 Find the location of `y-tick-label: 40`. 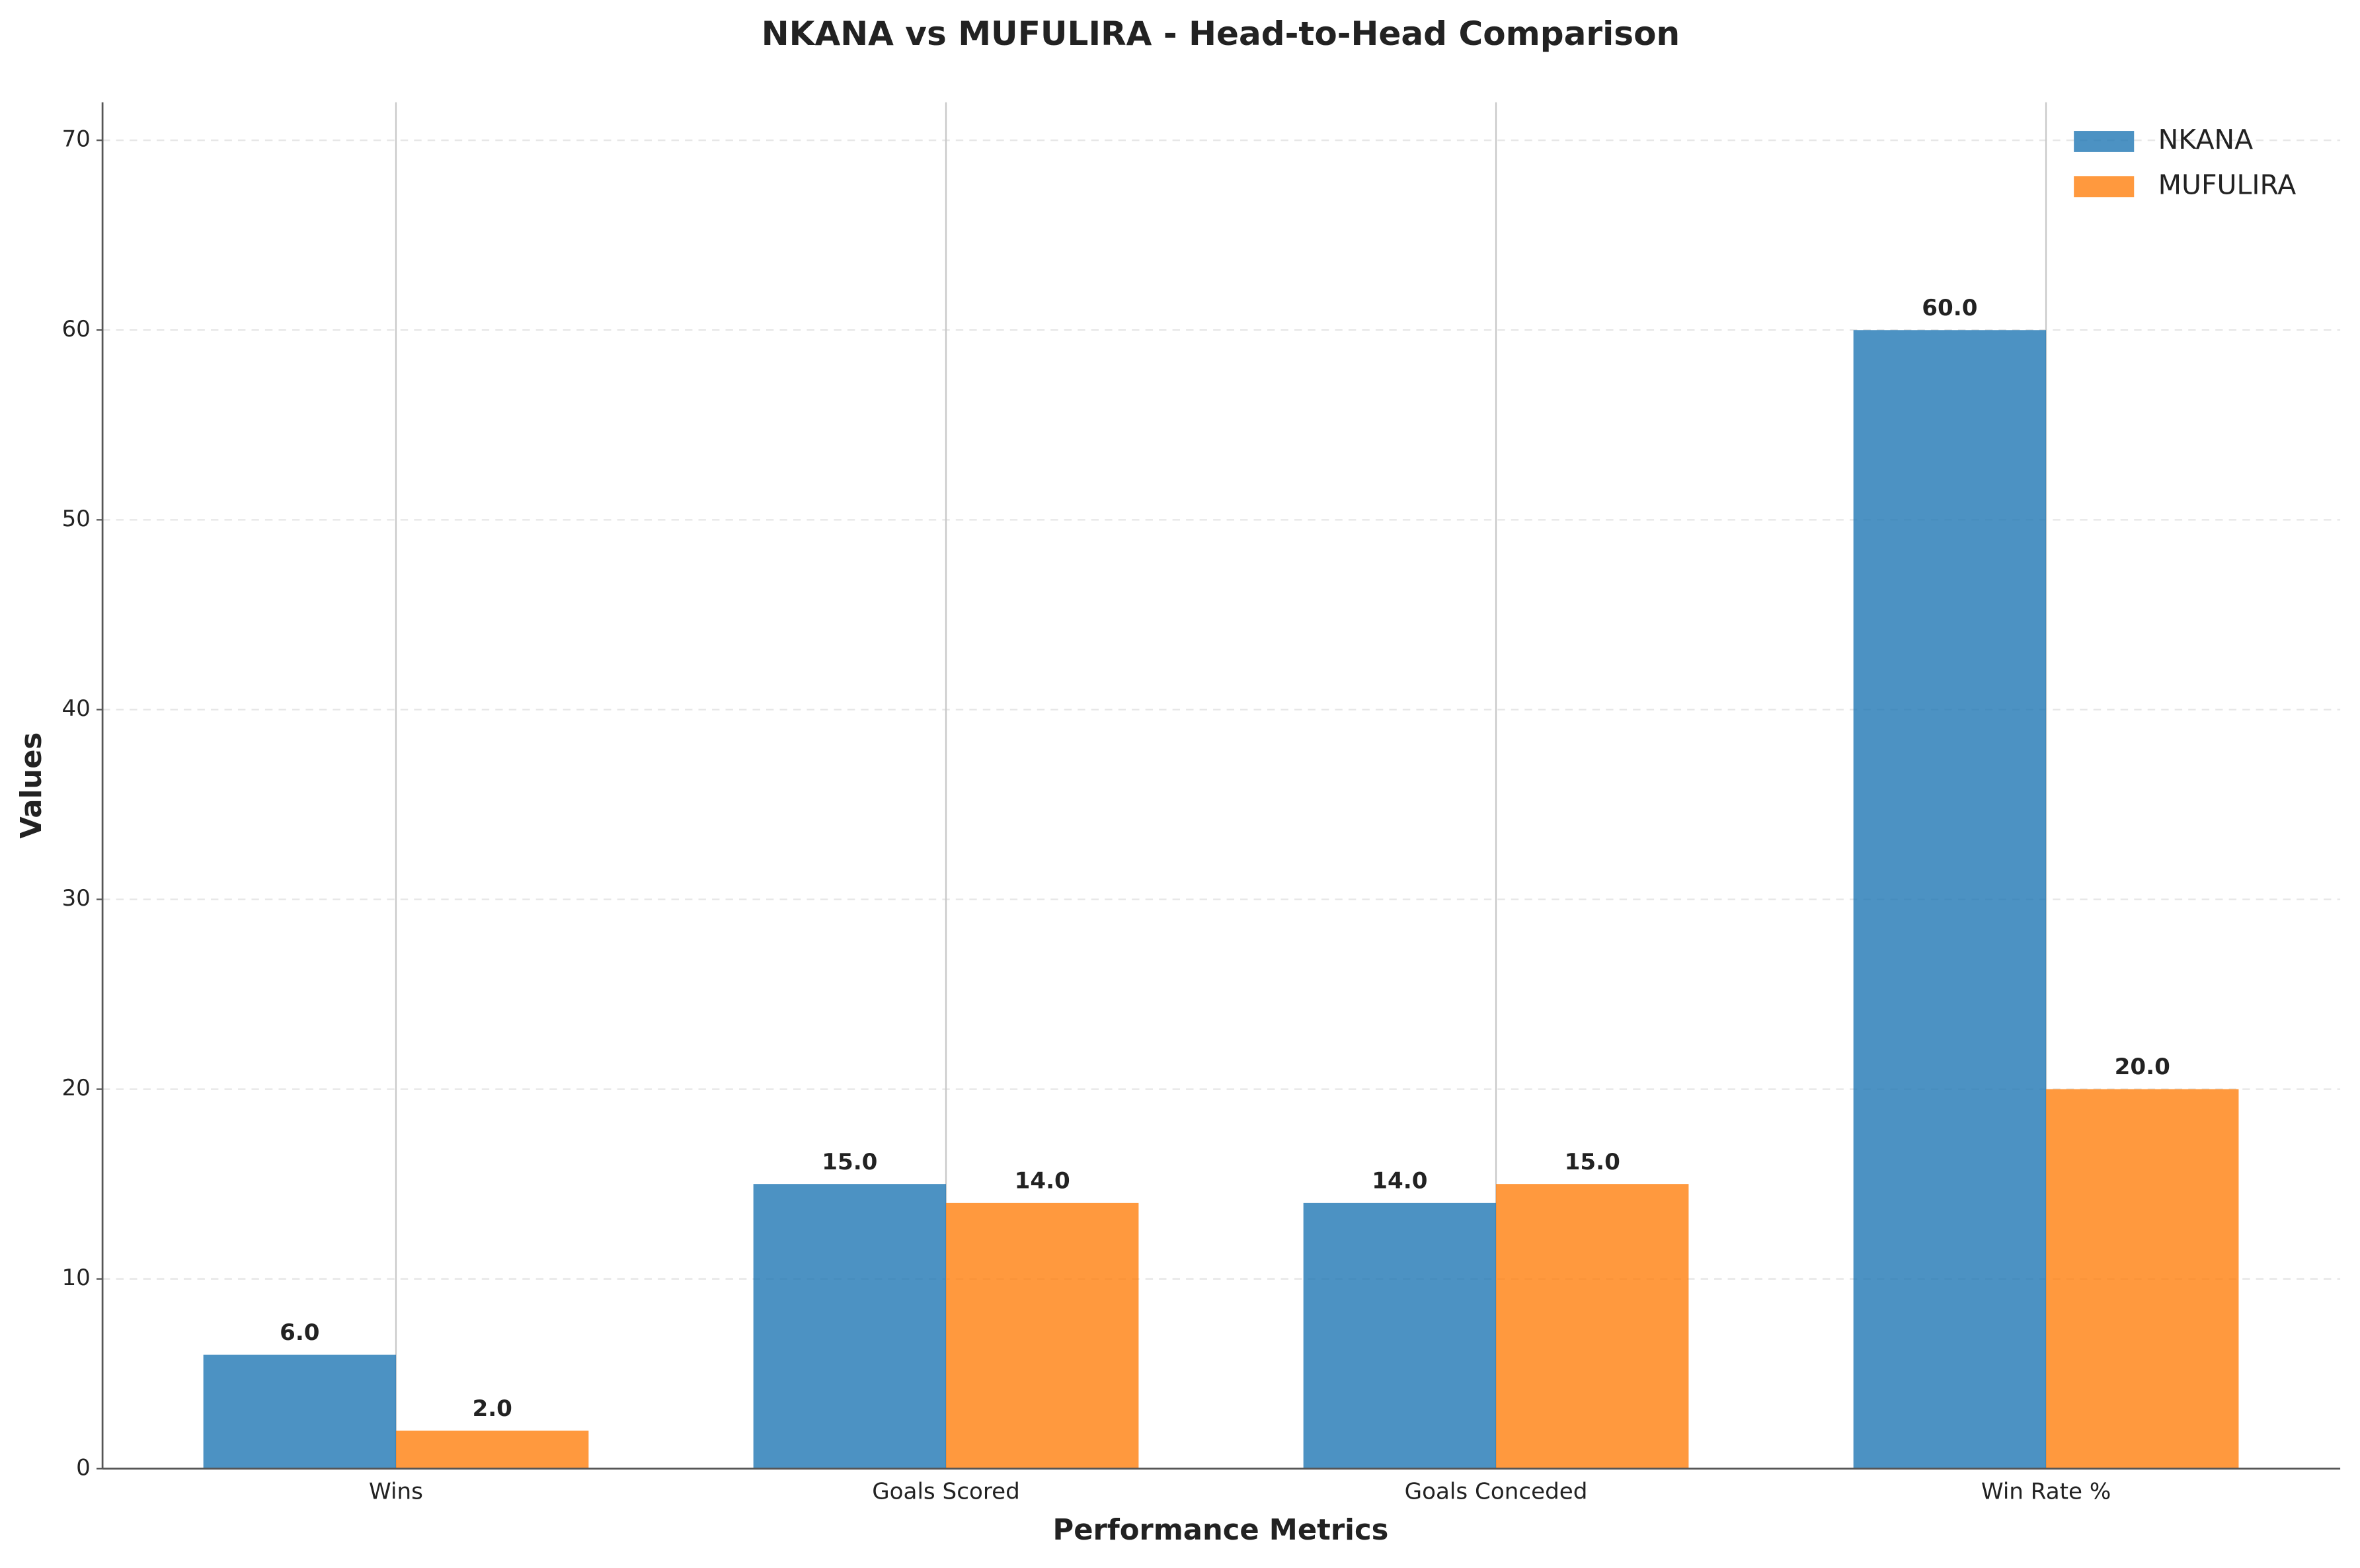

y-tick-label: 40 is located at coordinates (75, 708).